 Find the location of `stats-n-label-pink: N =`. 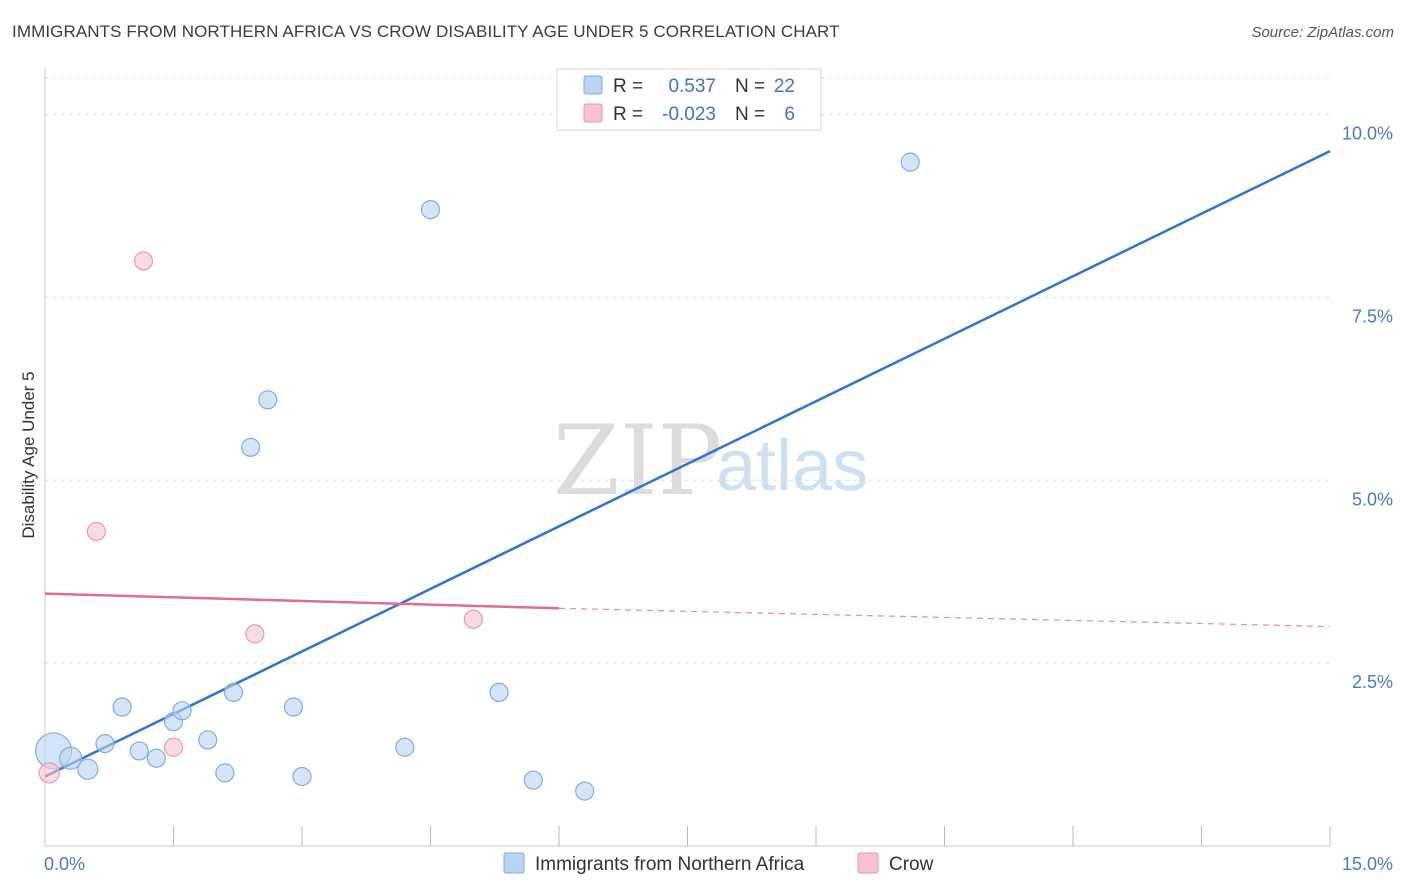

stats-n-label-pink: N = is located at coordinates (750, 114).